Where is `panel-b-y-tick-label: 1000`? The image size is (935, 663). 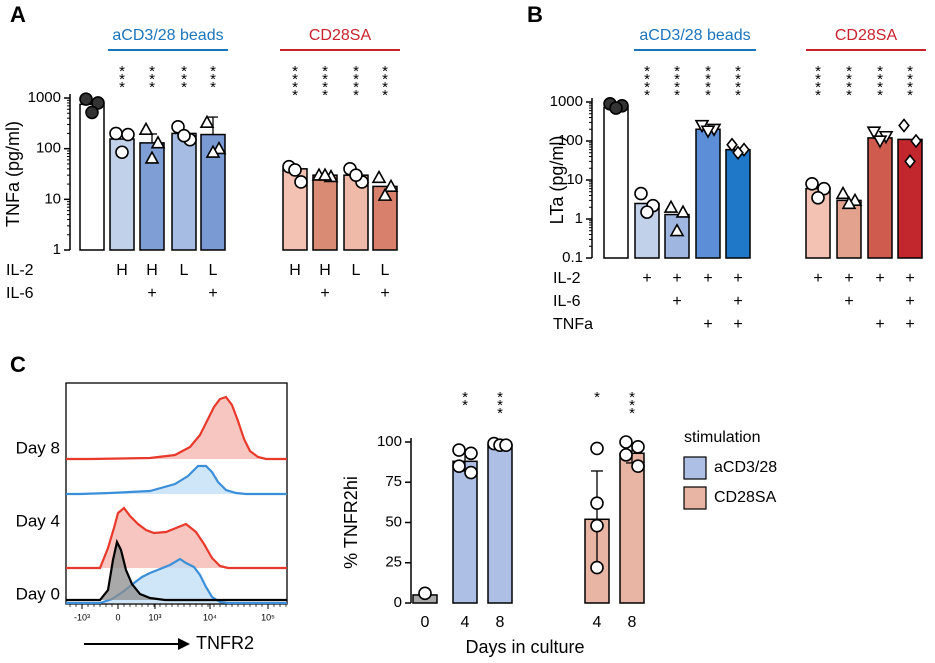 panel-b-y-tick-label: 1000 is located at coordinates (566, 101).